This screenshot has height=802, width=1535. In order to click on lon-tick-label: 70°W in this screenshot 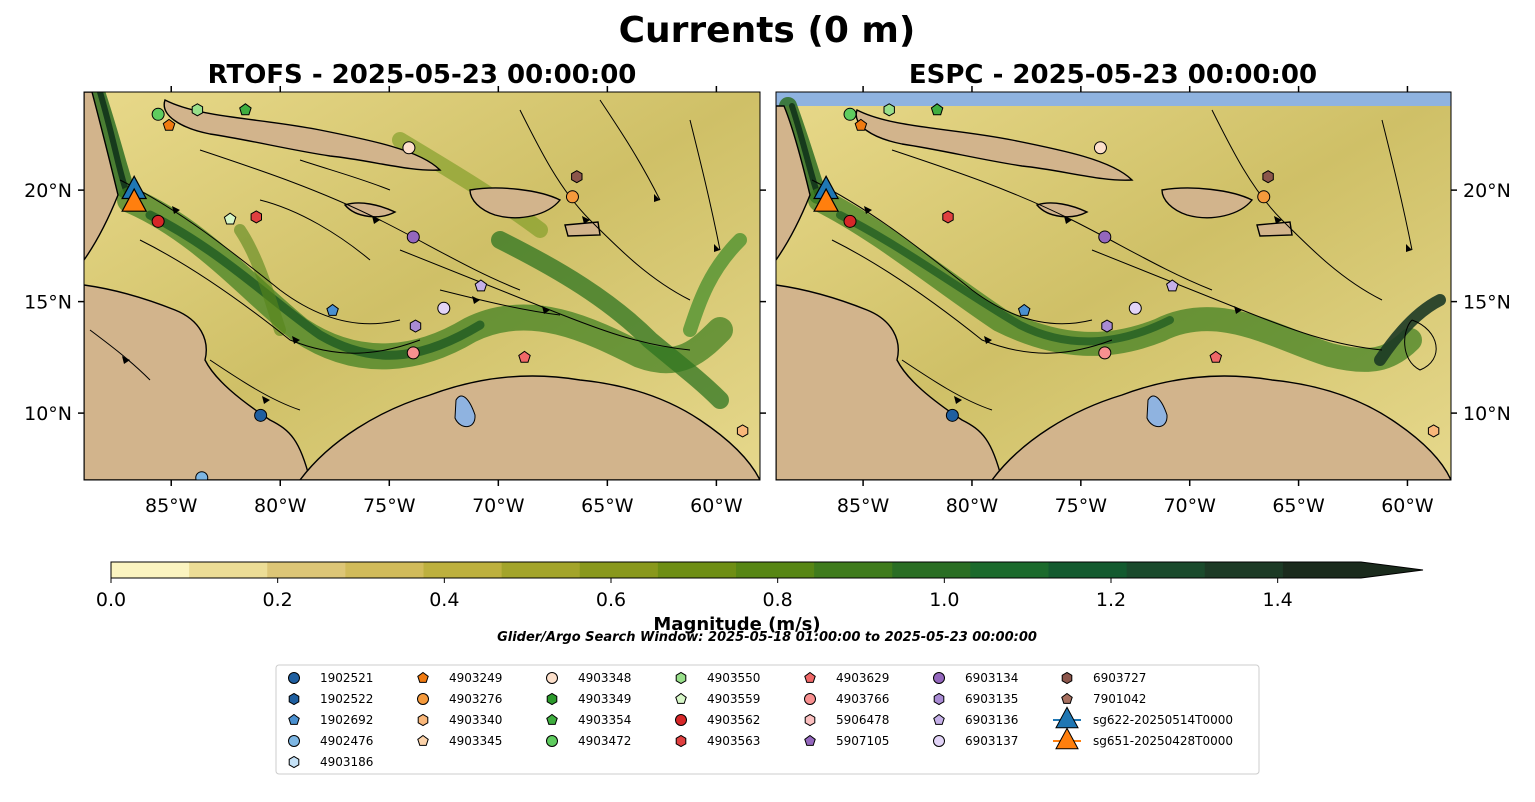, I will do `click(1189, 506)`.